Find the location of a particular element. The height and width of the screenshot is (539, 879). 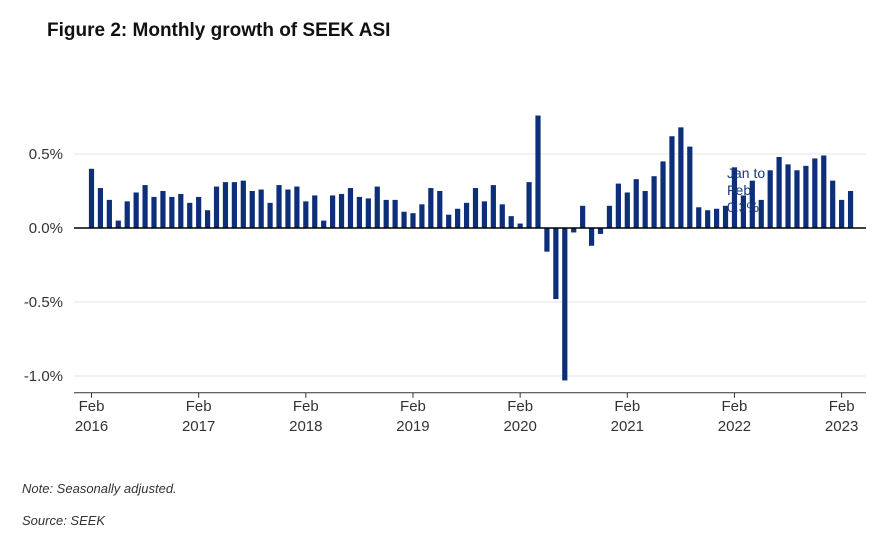

x-tick-year: 2021 is located at coordinates (627, 426).